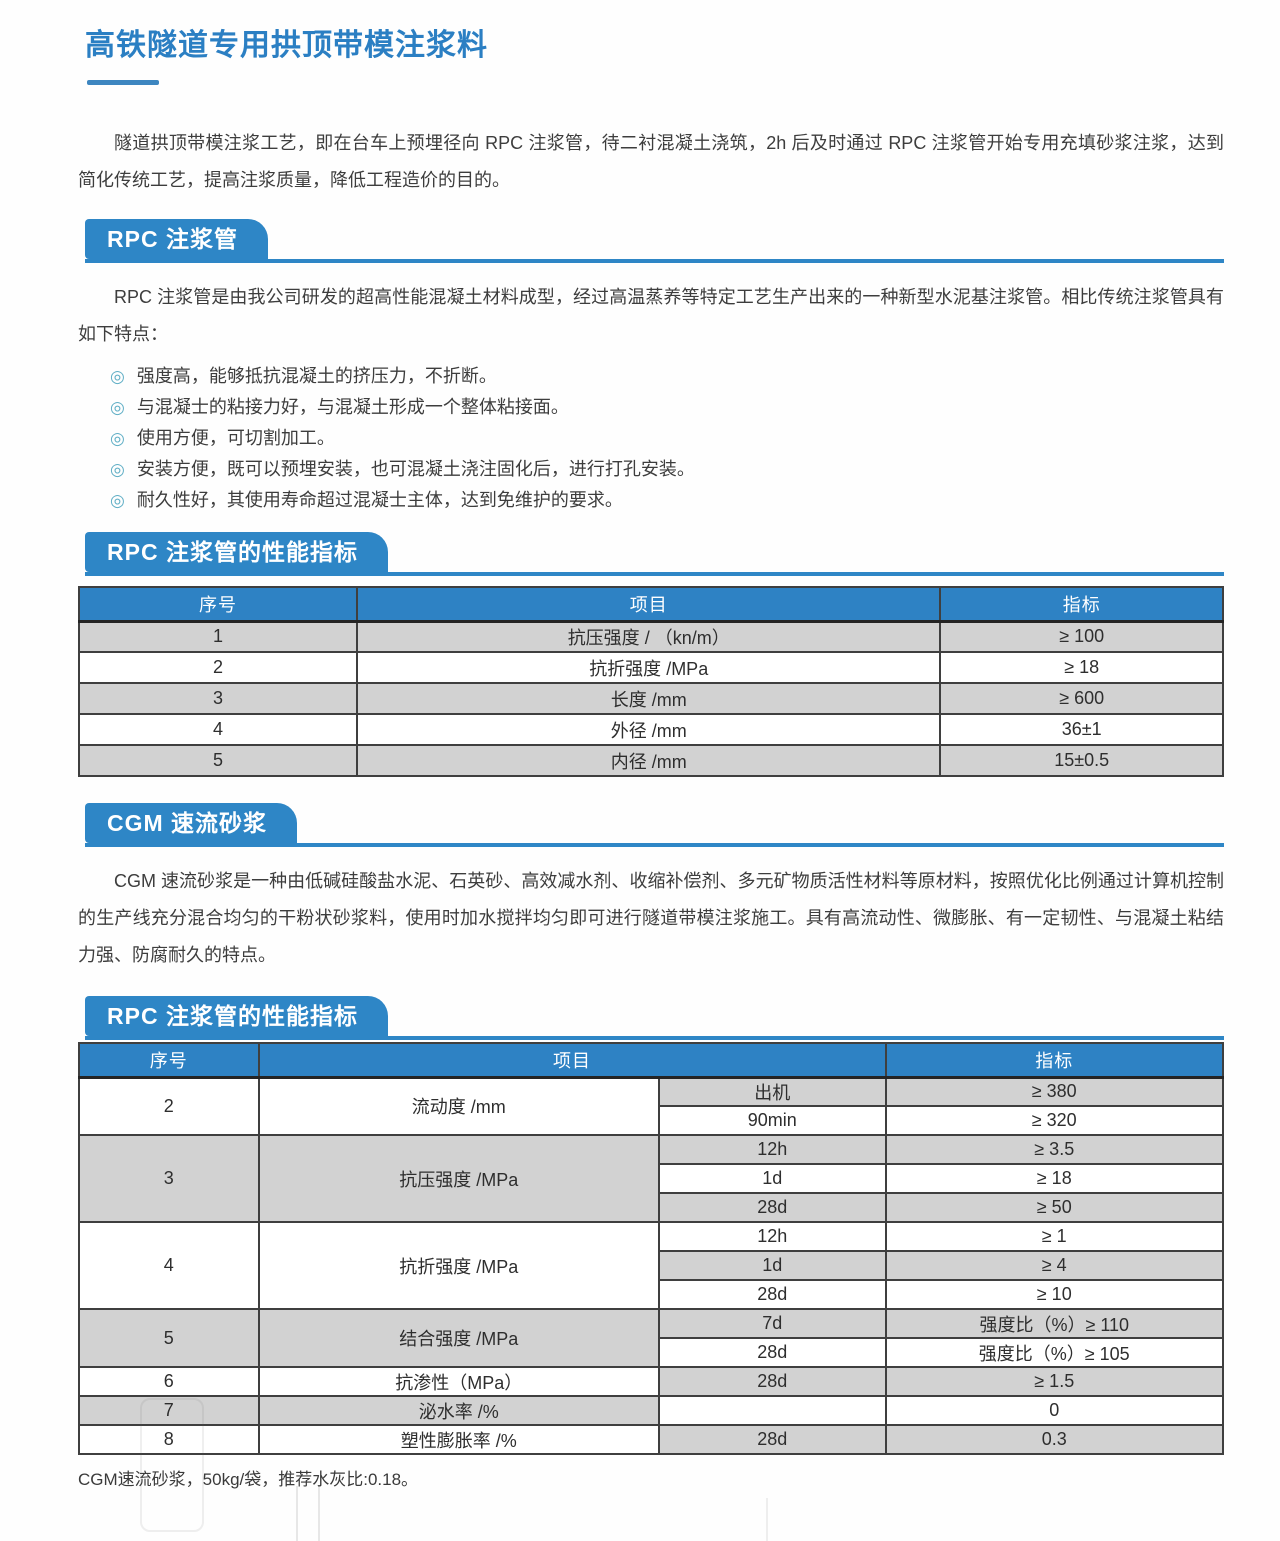 This screenshot has height=1541, width=1280. What do you see at coordinates (236, 552) in the screenshot?
I see `section-heading-rpc-performance: RPC 注浆管的性能指标` at bounding box center [236, 552].